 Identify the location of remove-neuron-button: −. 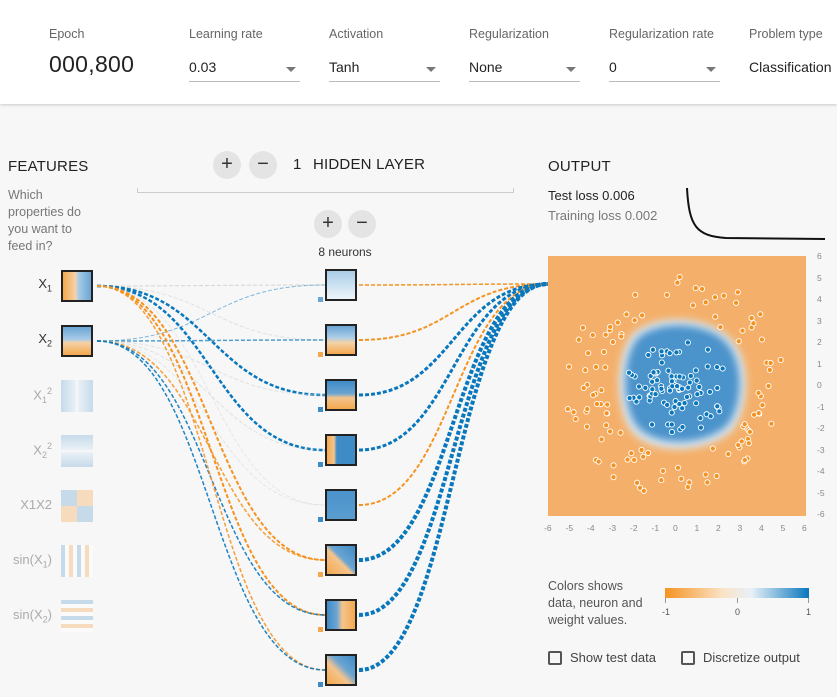
(362, 224).